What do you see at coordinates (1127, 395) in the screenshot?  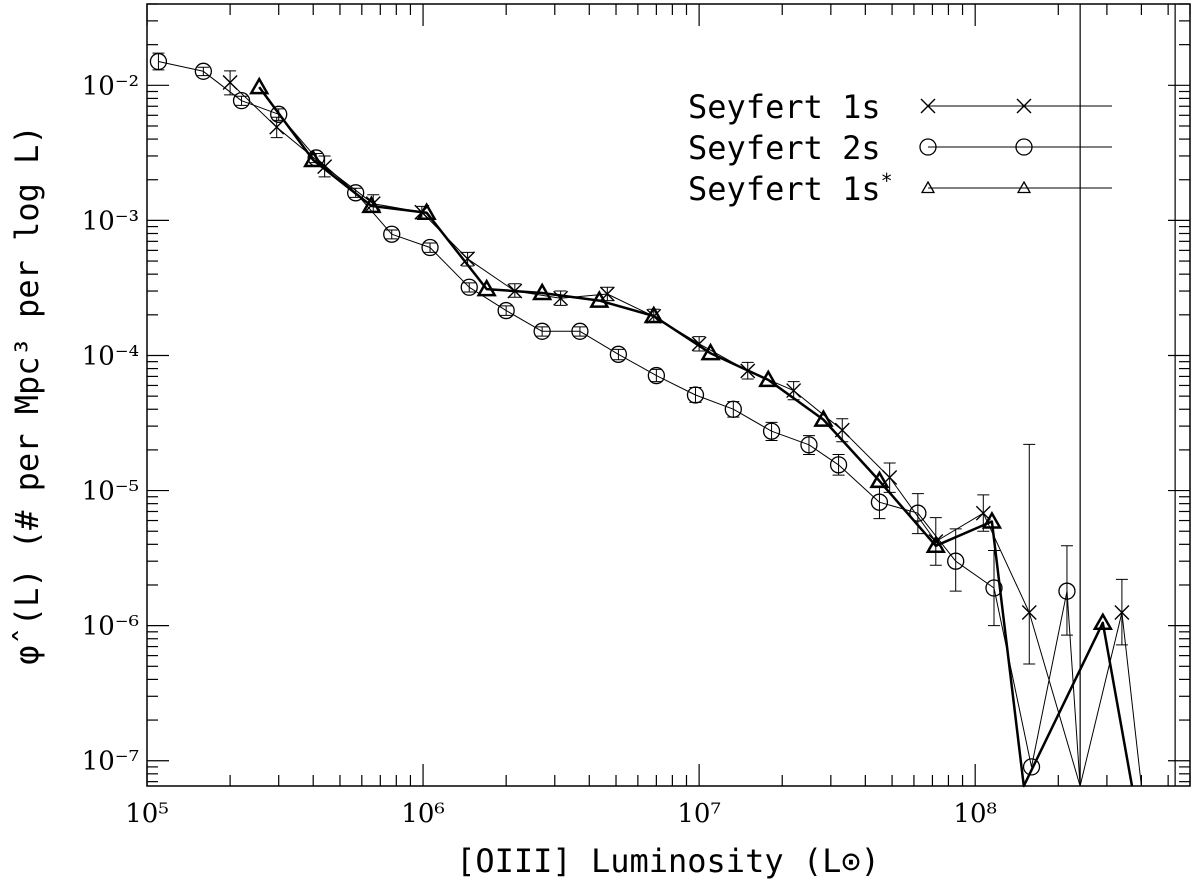 I see `vertical-lines` at bounding box center [1127, 395].